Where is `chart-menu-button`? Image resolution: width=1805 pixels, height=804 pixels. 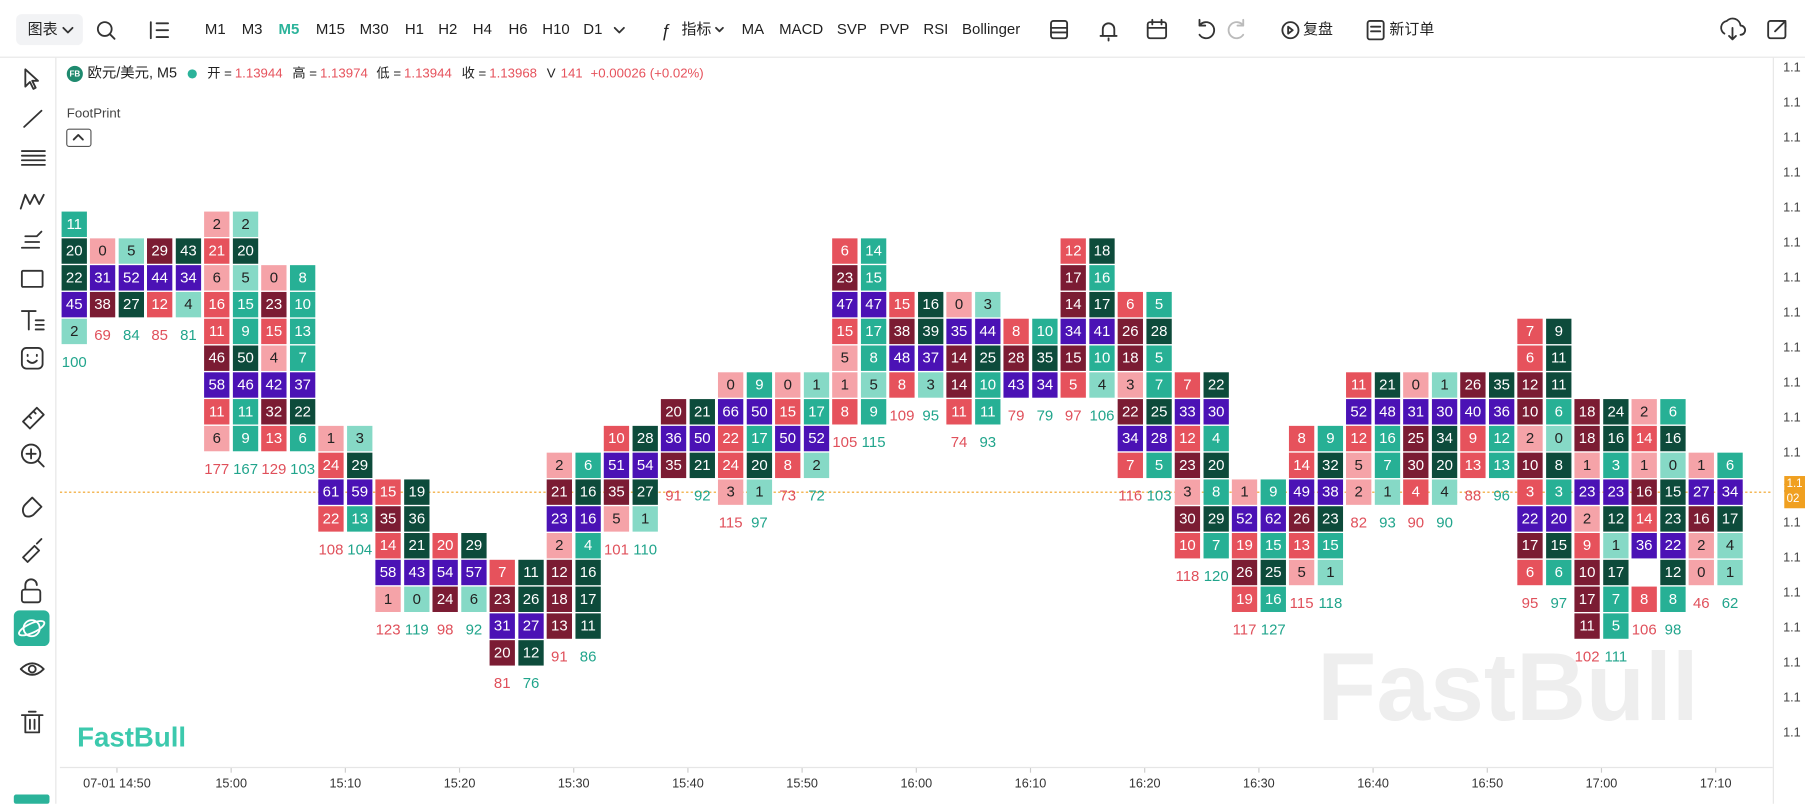 chart-menu-button is located at coordinates (49, 30).